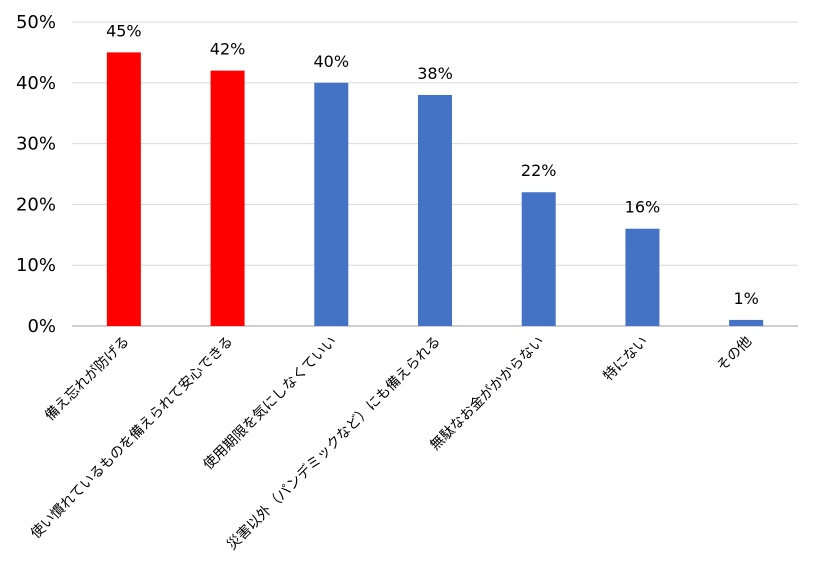 The height and width of the screenshot is (583, 820). What do you see at coordinates (539, 170) in the screenshot?
I see `data-label: 22%` at bounding box center [539, 170].